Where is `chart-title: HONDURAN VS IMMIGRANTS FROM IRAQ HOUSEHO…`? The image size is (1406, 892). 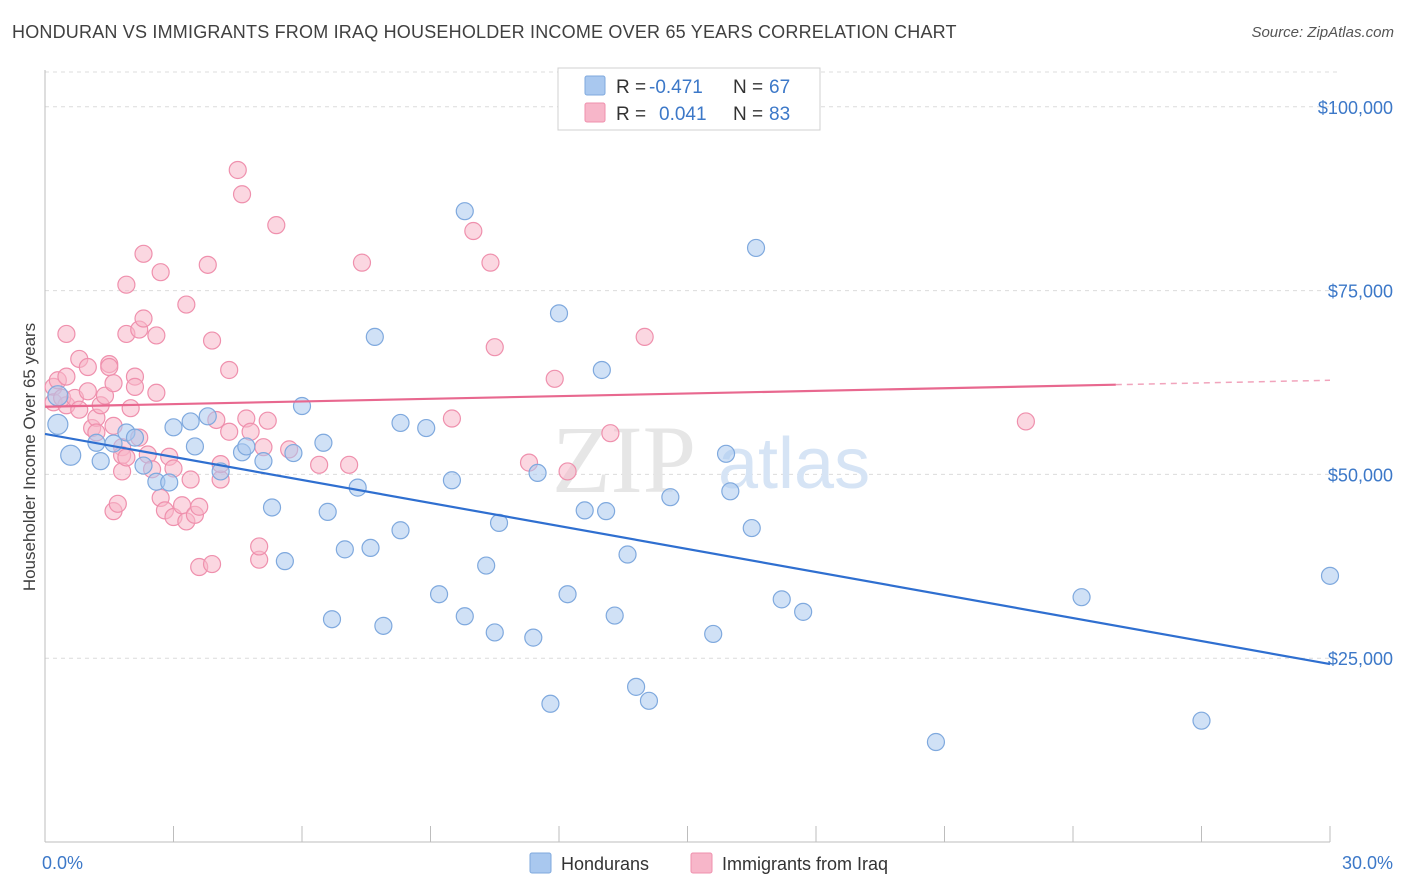 chart-title: HONDURAN VS IMMIGRANTS FROM IRAQ HOUSEHO… is located at coordinates (484, 32).